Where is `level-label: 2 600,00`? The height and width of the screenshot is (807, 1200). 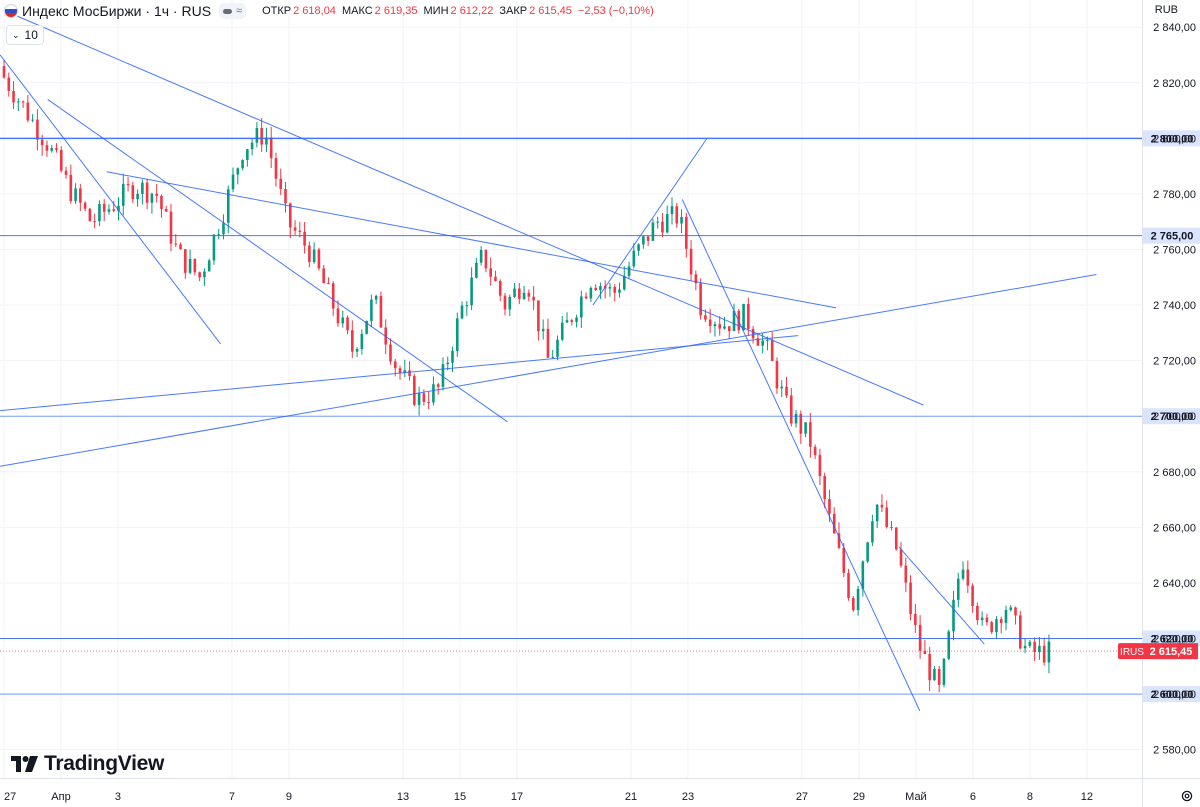 level-label: 2 600,00 is located at coordinates (1172, 695).